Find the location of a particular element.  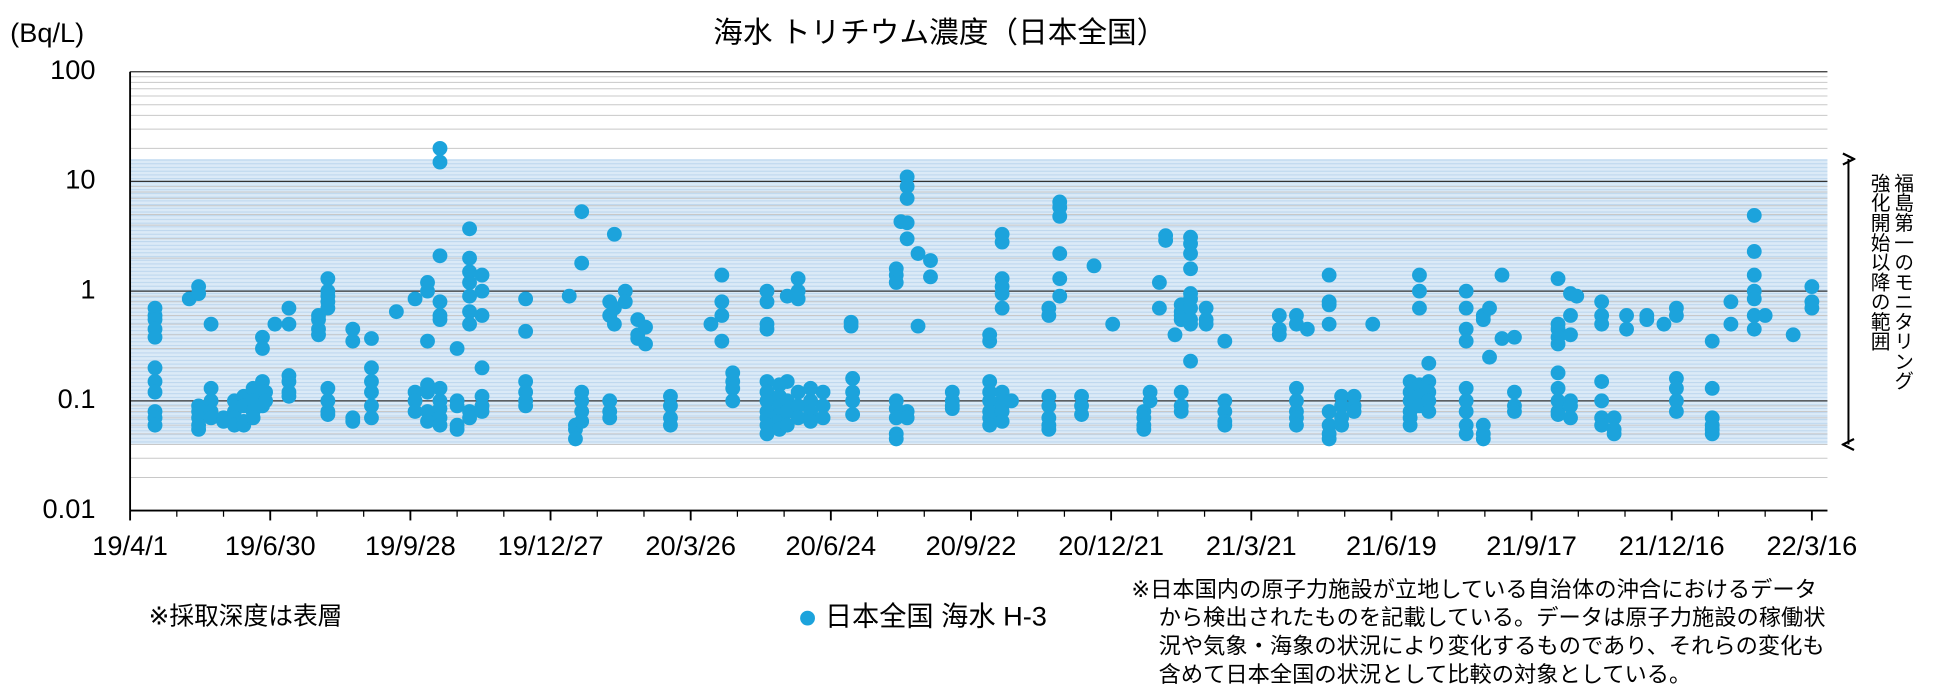

y-axis-label: (Bq/L) is located at coordinates (47, 32).